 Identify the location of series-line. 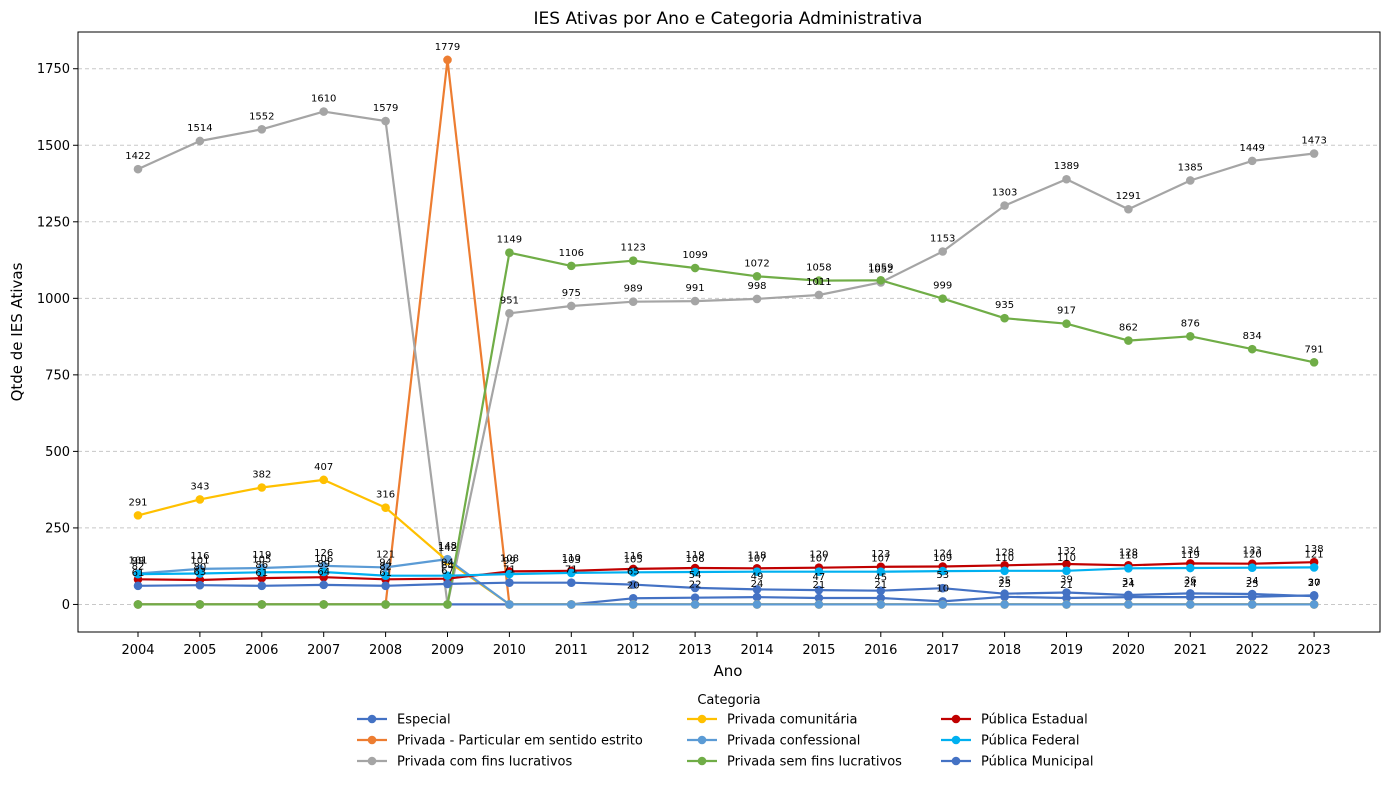
(726, 571).